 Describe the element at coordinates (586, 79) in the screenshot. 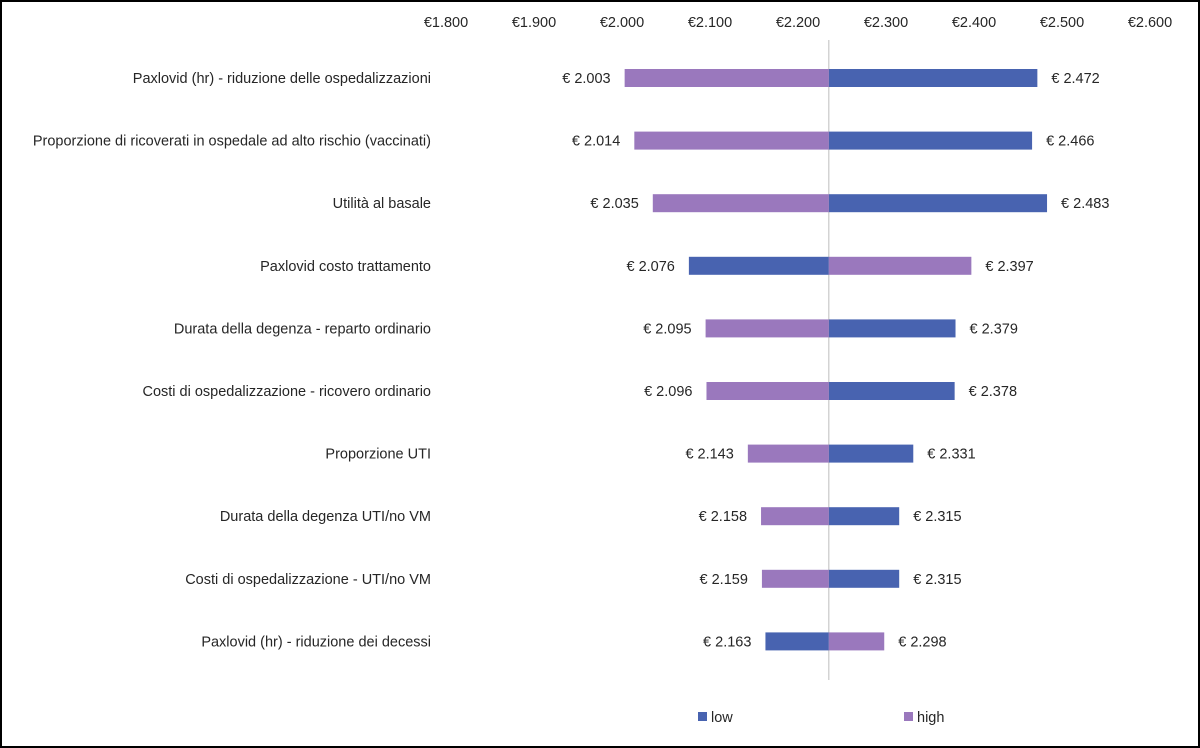

I see `data-label-high: € 2.003` at that location.